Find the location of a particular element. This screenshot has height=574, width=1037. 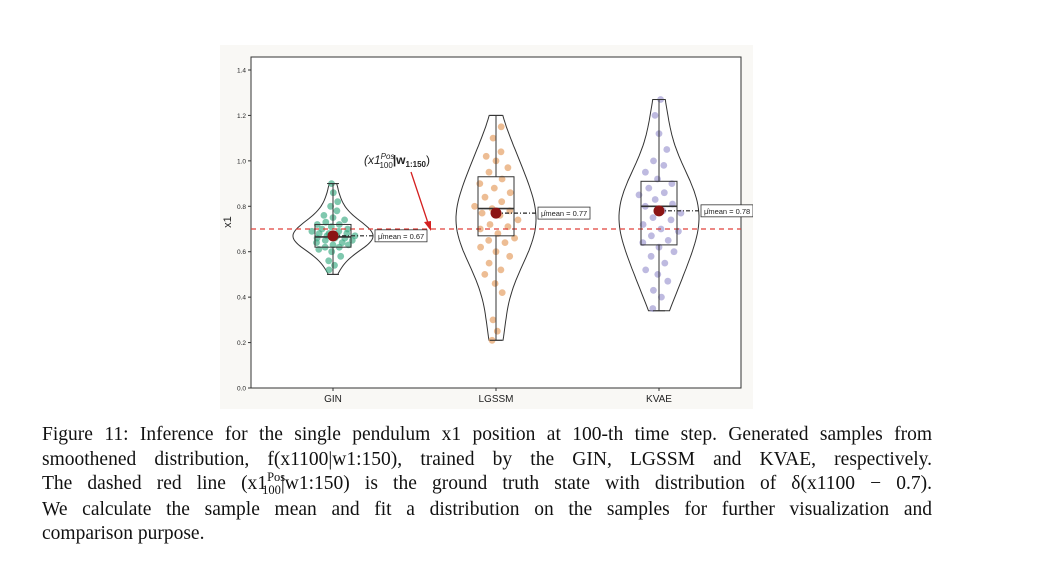

annotation-sub: 100 is located at coordinates (386, 165).